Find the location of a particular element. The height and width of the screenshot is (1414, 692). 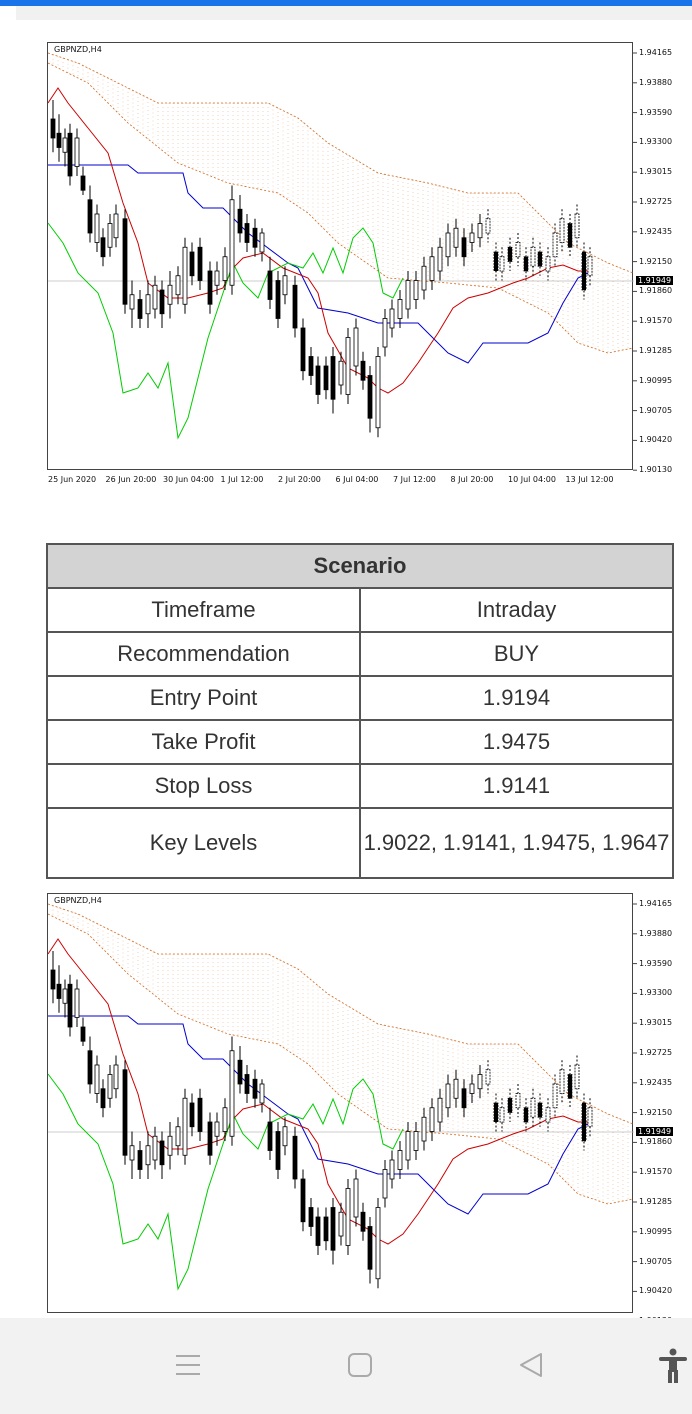

y-tick-label: 1.93590 is located at coordinates (656, 963).